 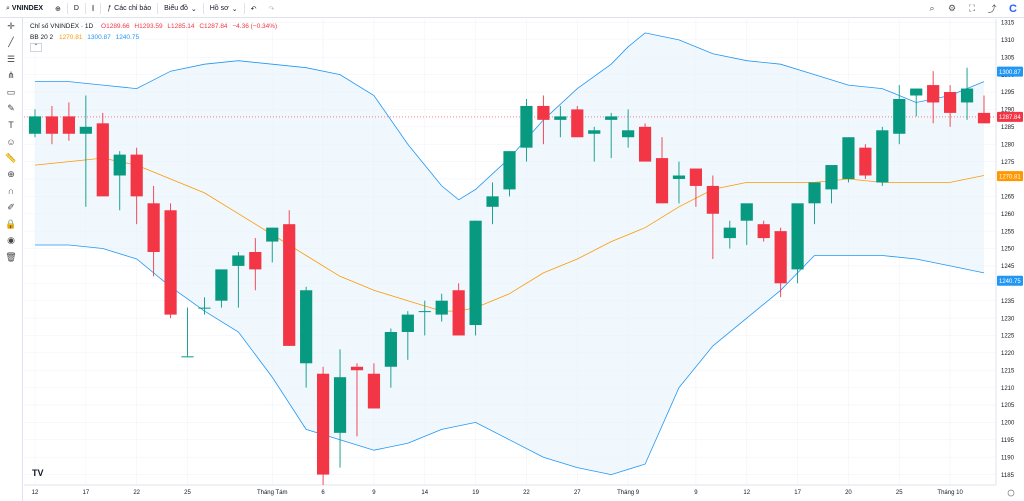 I want to click on eye-icon: ◉, so click(x=11, y=240).